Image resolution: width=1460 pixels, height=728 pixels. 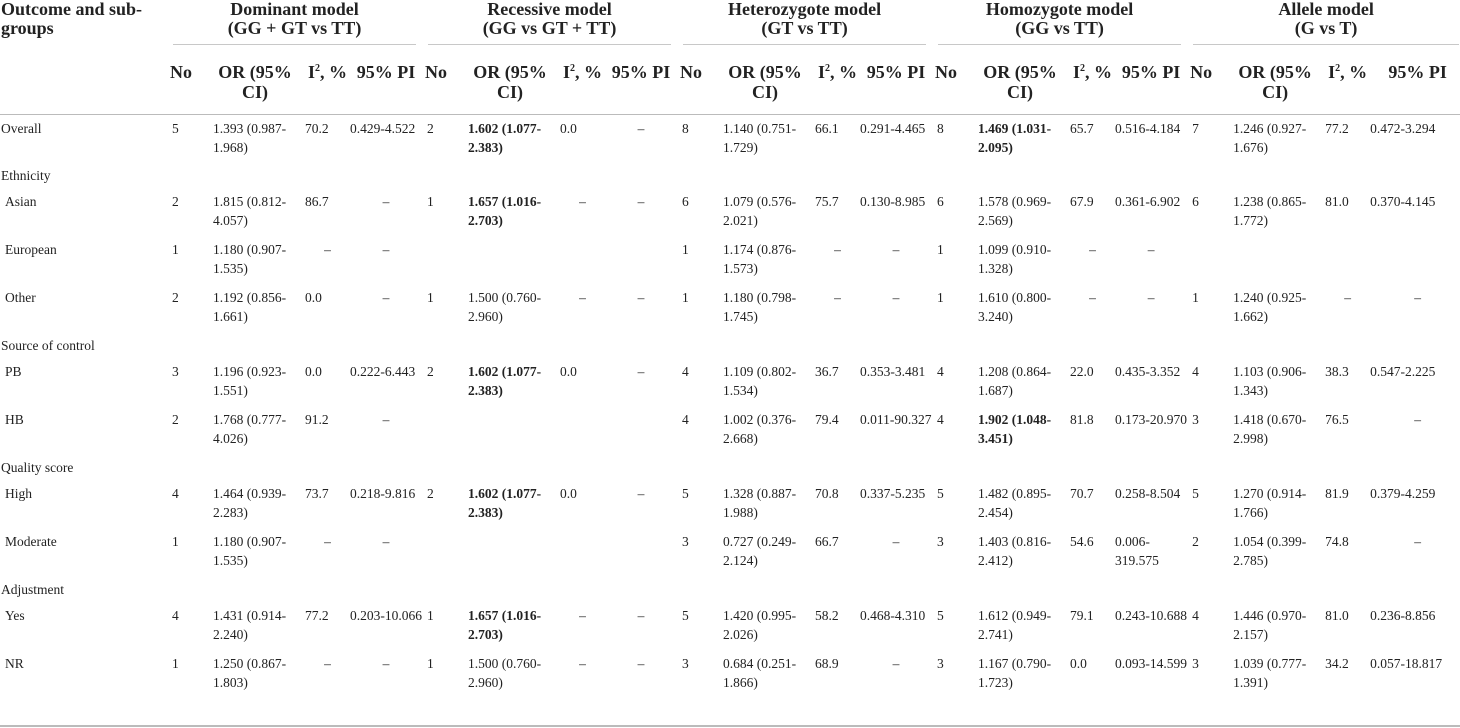 What do you see at coordinates (1406, 663) in the screenshot?
I see `cell-pi: 0.057-18.817` at bounding box center [1406, 663].